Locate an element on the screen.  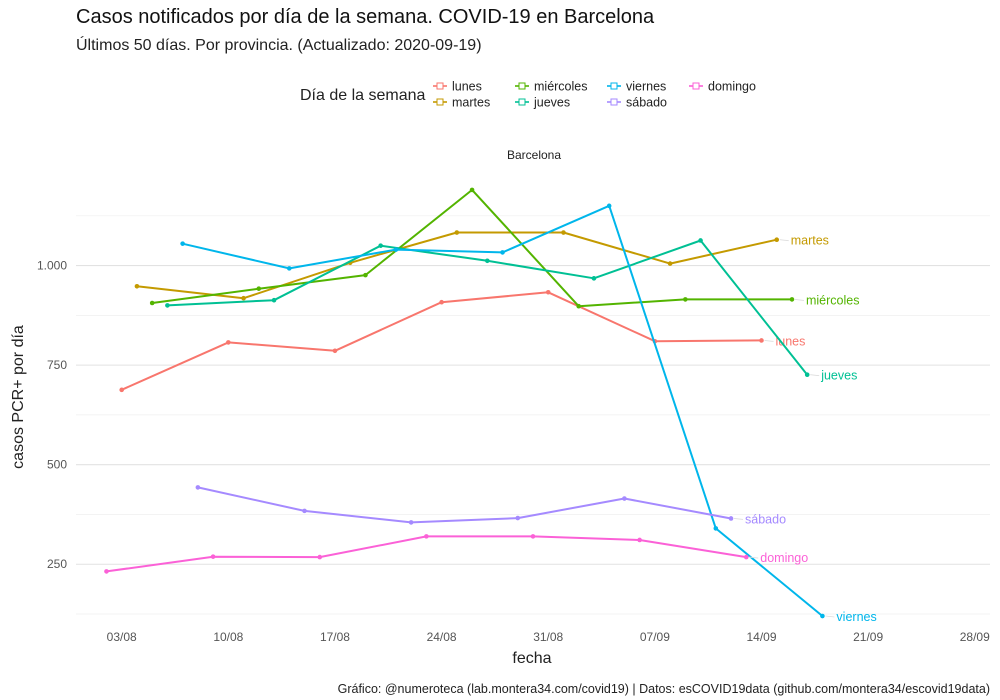
series-jueves: jueves is located at coordinates (511, 310).